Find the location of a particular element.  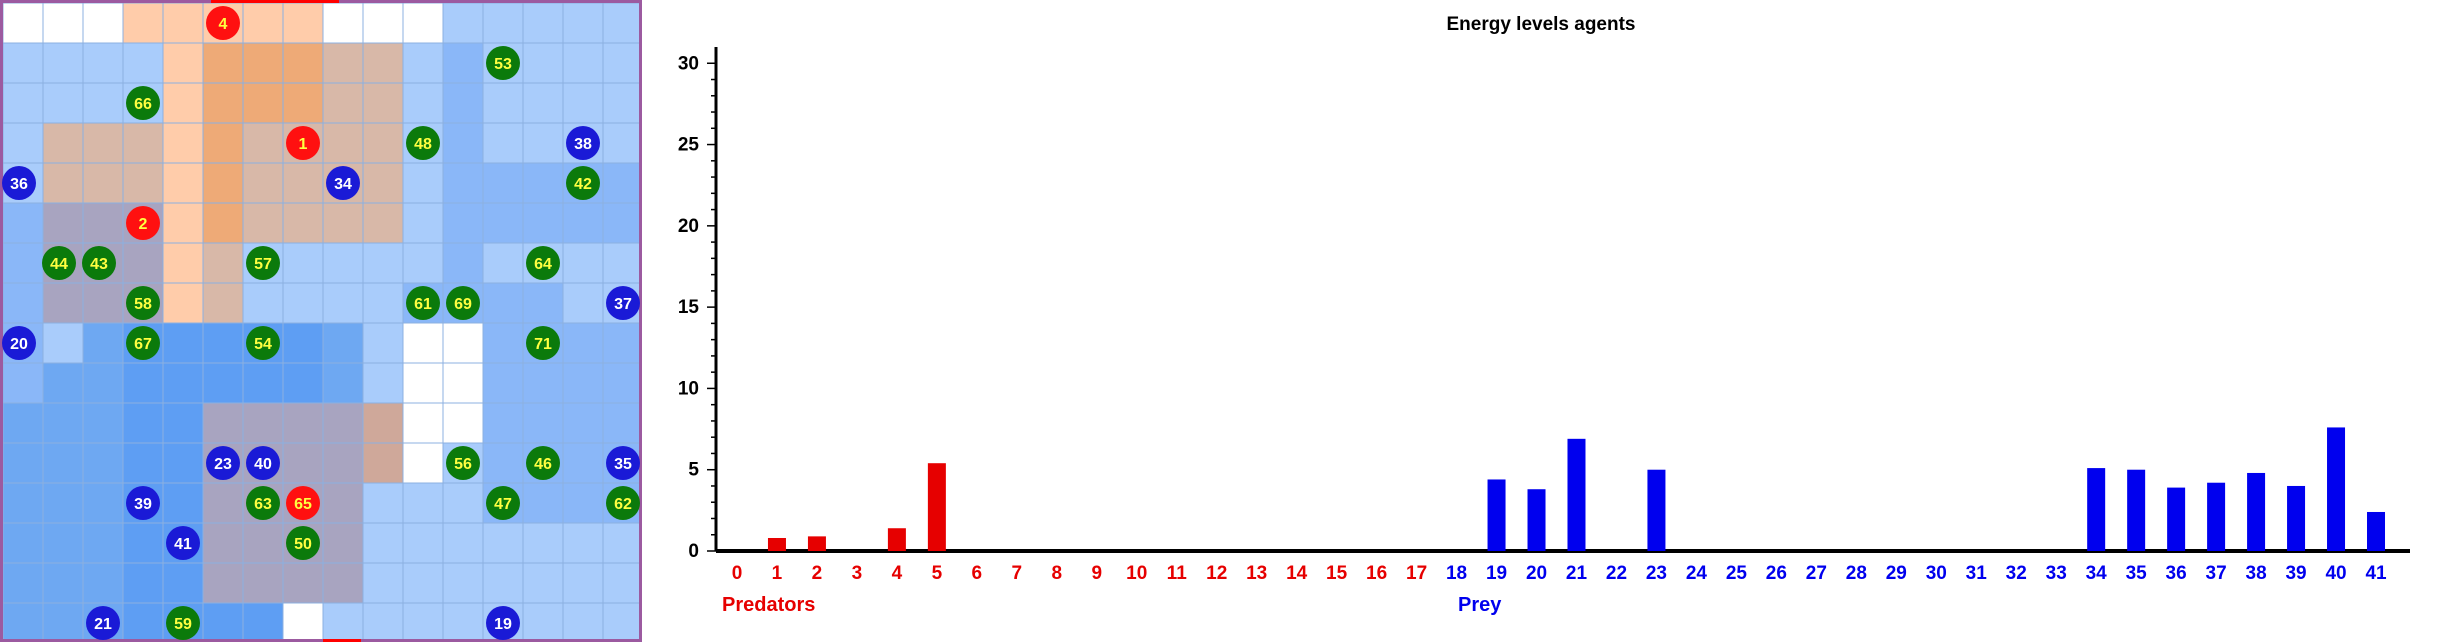

agent-59: 59 is located at coordinates (183, 623).